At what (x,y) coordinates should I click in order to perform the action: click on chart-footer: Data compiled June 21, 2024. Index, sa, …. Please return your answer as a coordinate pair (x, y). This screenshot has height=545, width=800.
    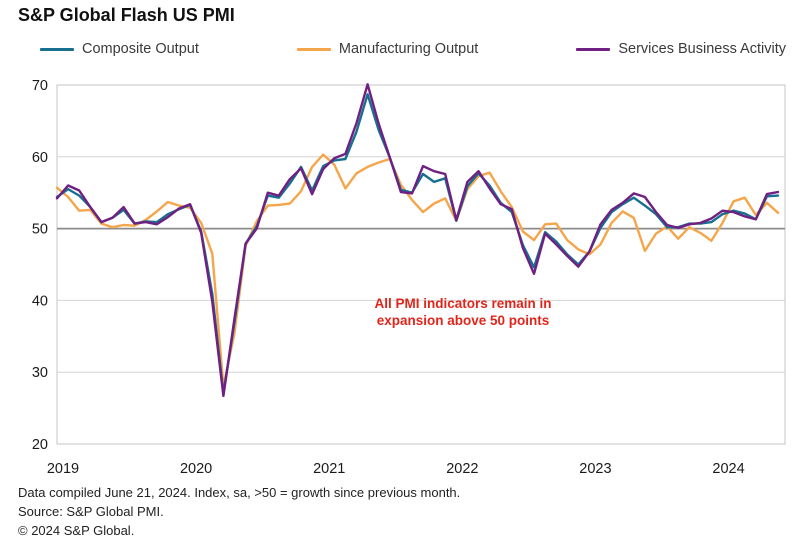
    Looking at the image, I should click on (239, 511).